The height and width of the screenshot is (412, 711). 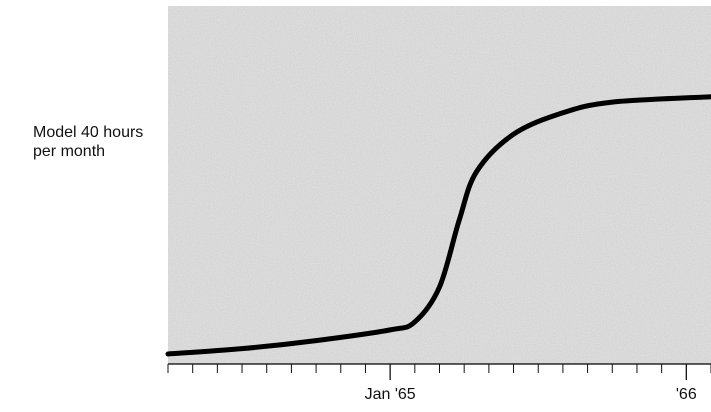 I want to click on x-tick-label: '66, so click(x=686, y=394).